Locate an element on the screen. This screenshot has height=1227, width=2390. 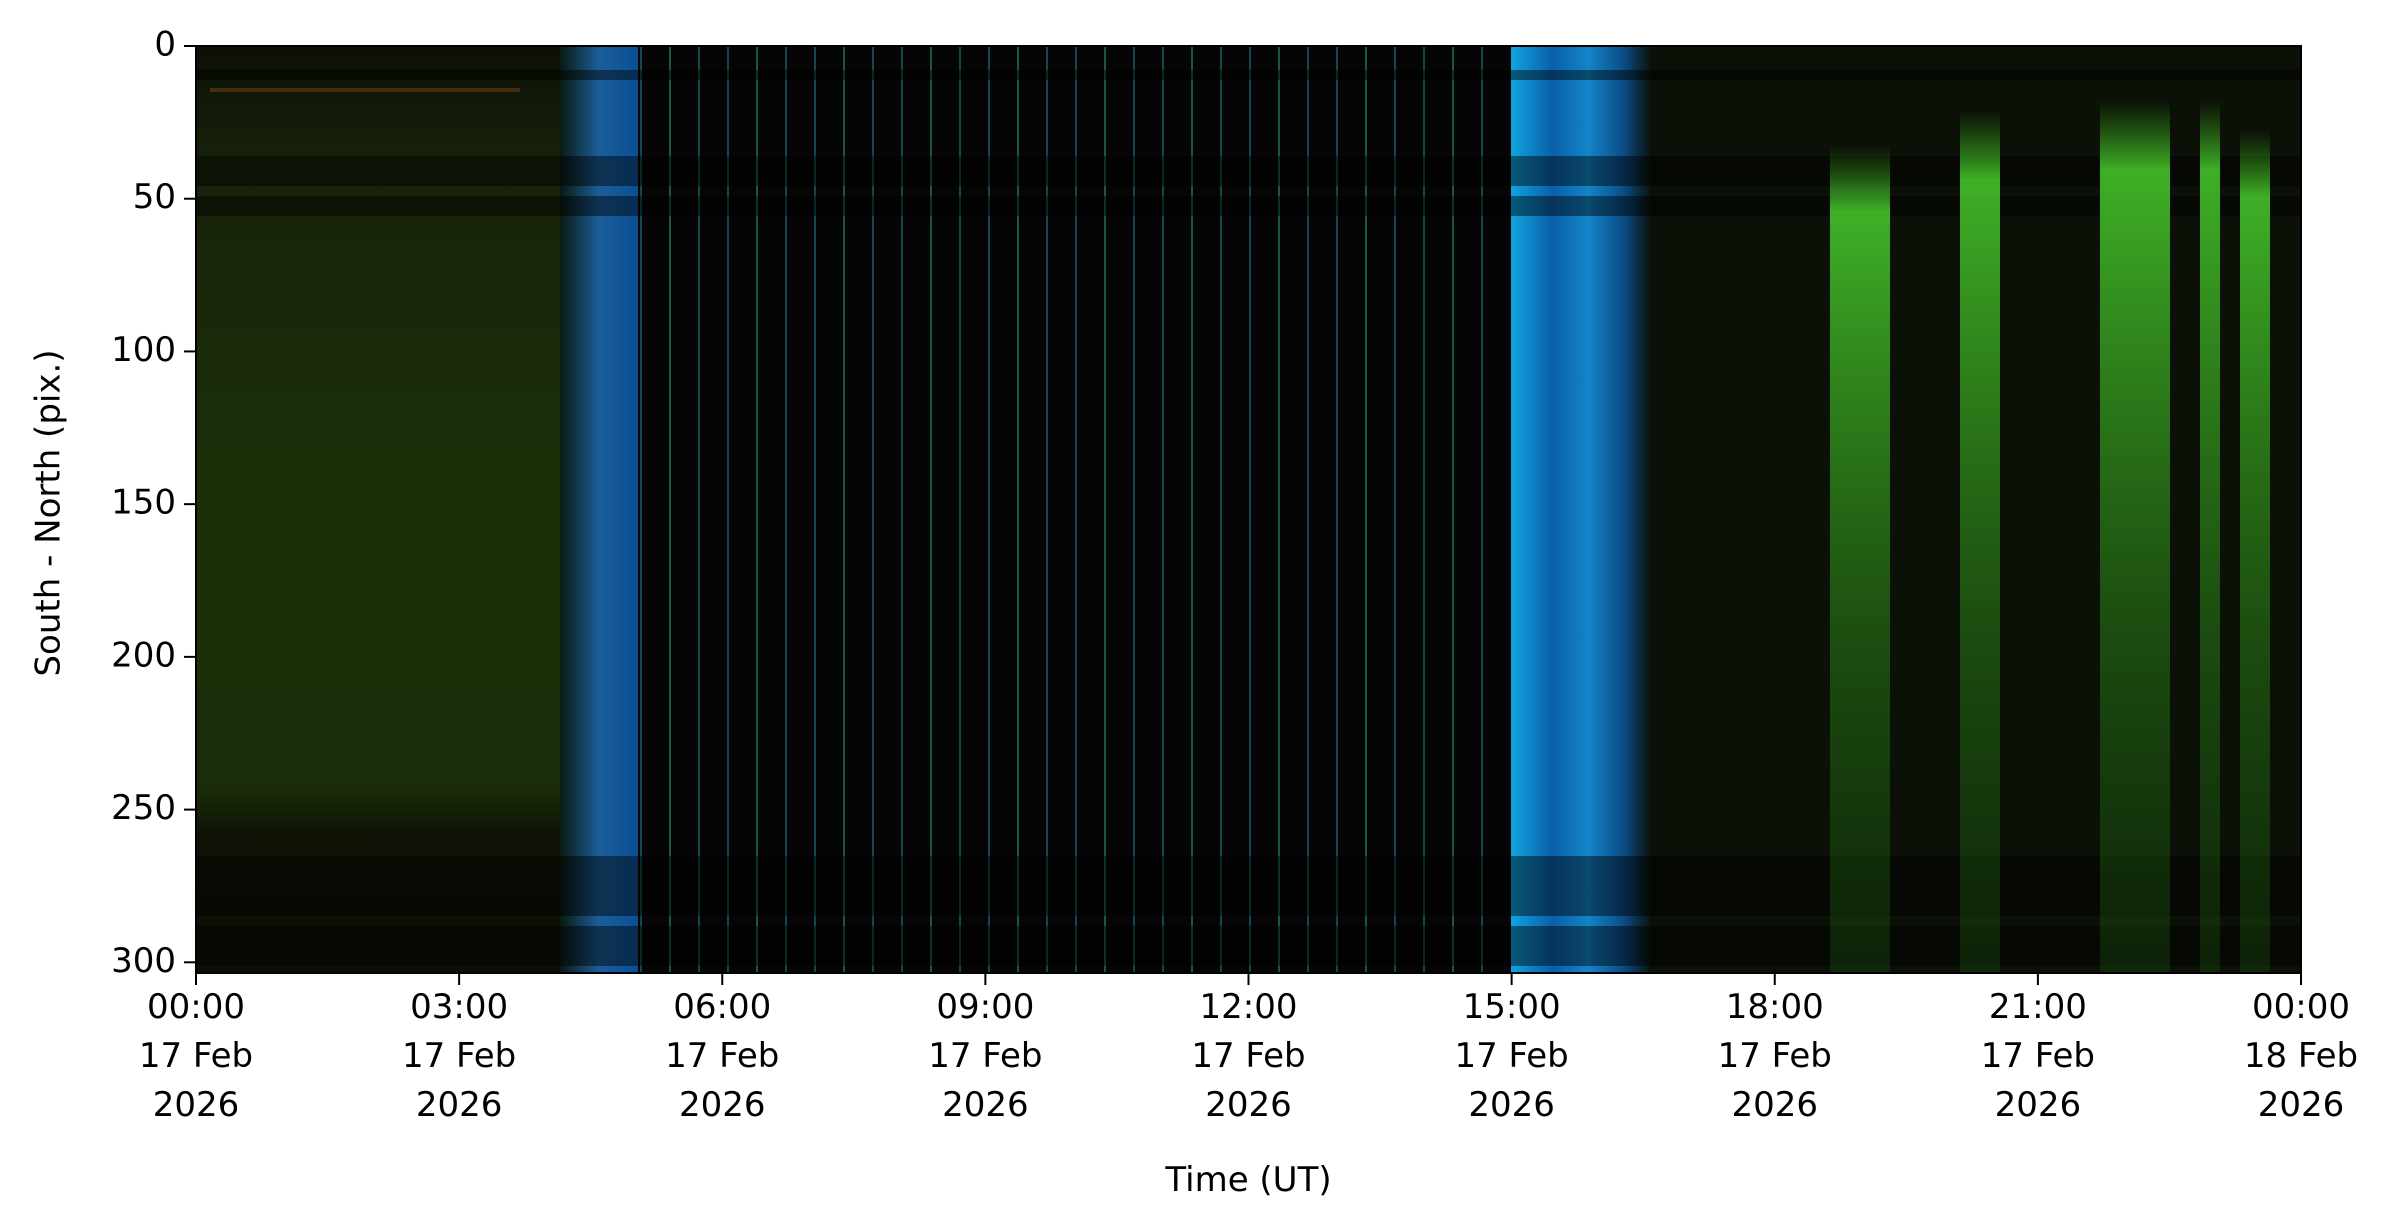
x-tick-label: 21:00 17 Feb 2026 is located at coordinates (2038, 1056).